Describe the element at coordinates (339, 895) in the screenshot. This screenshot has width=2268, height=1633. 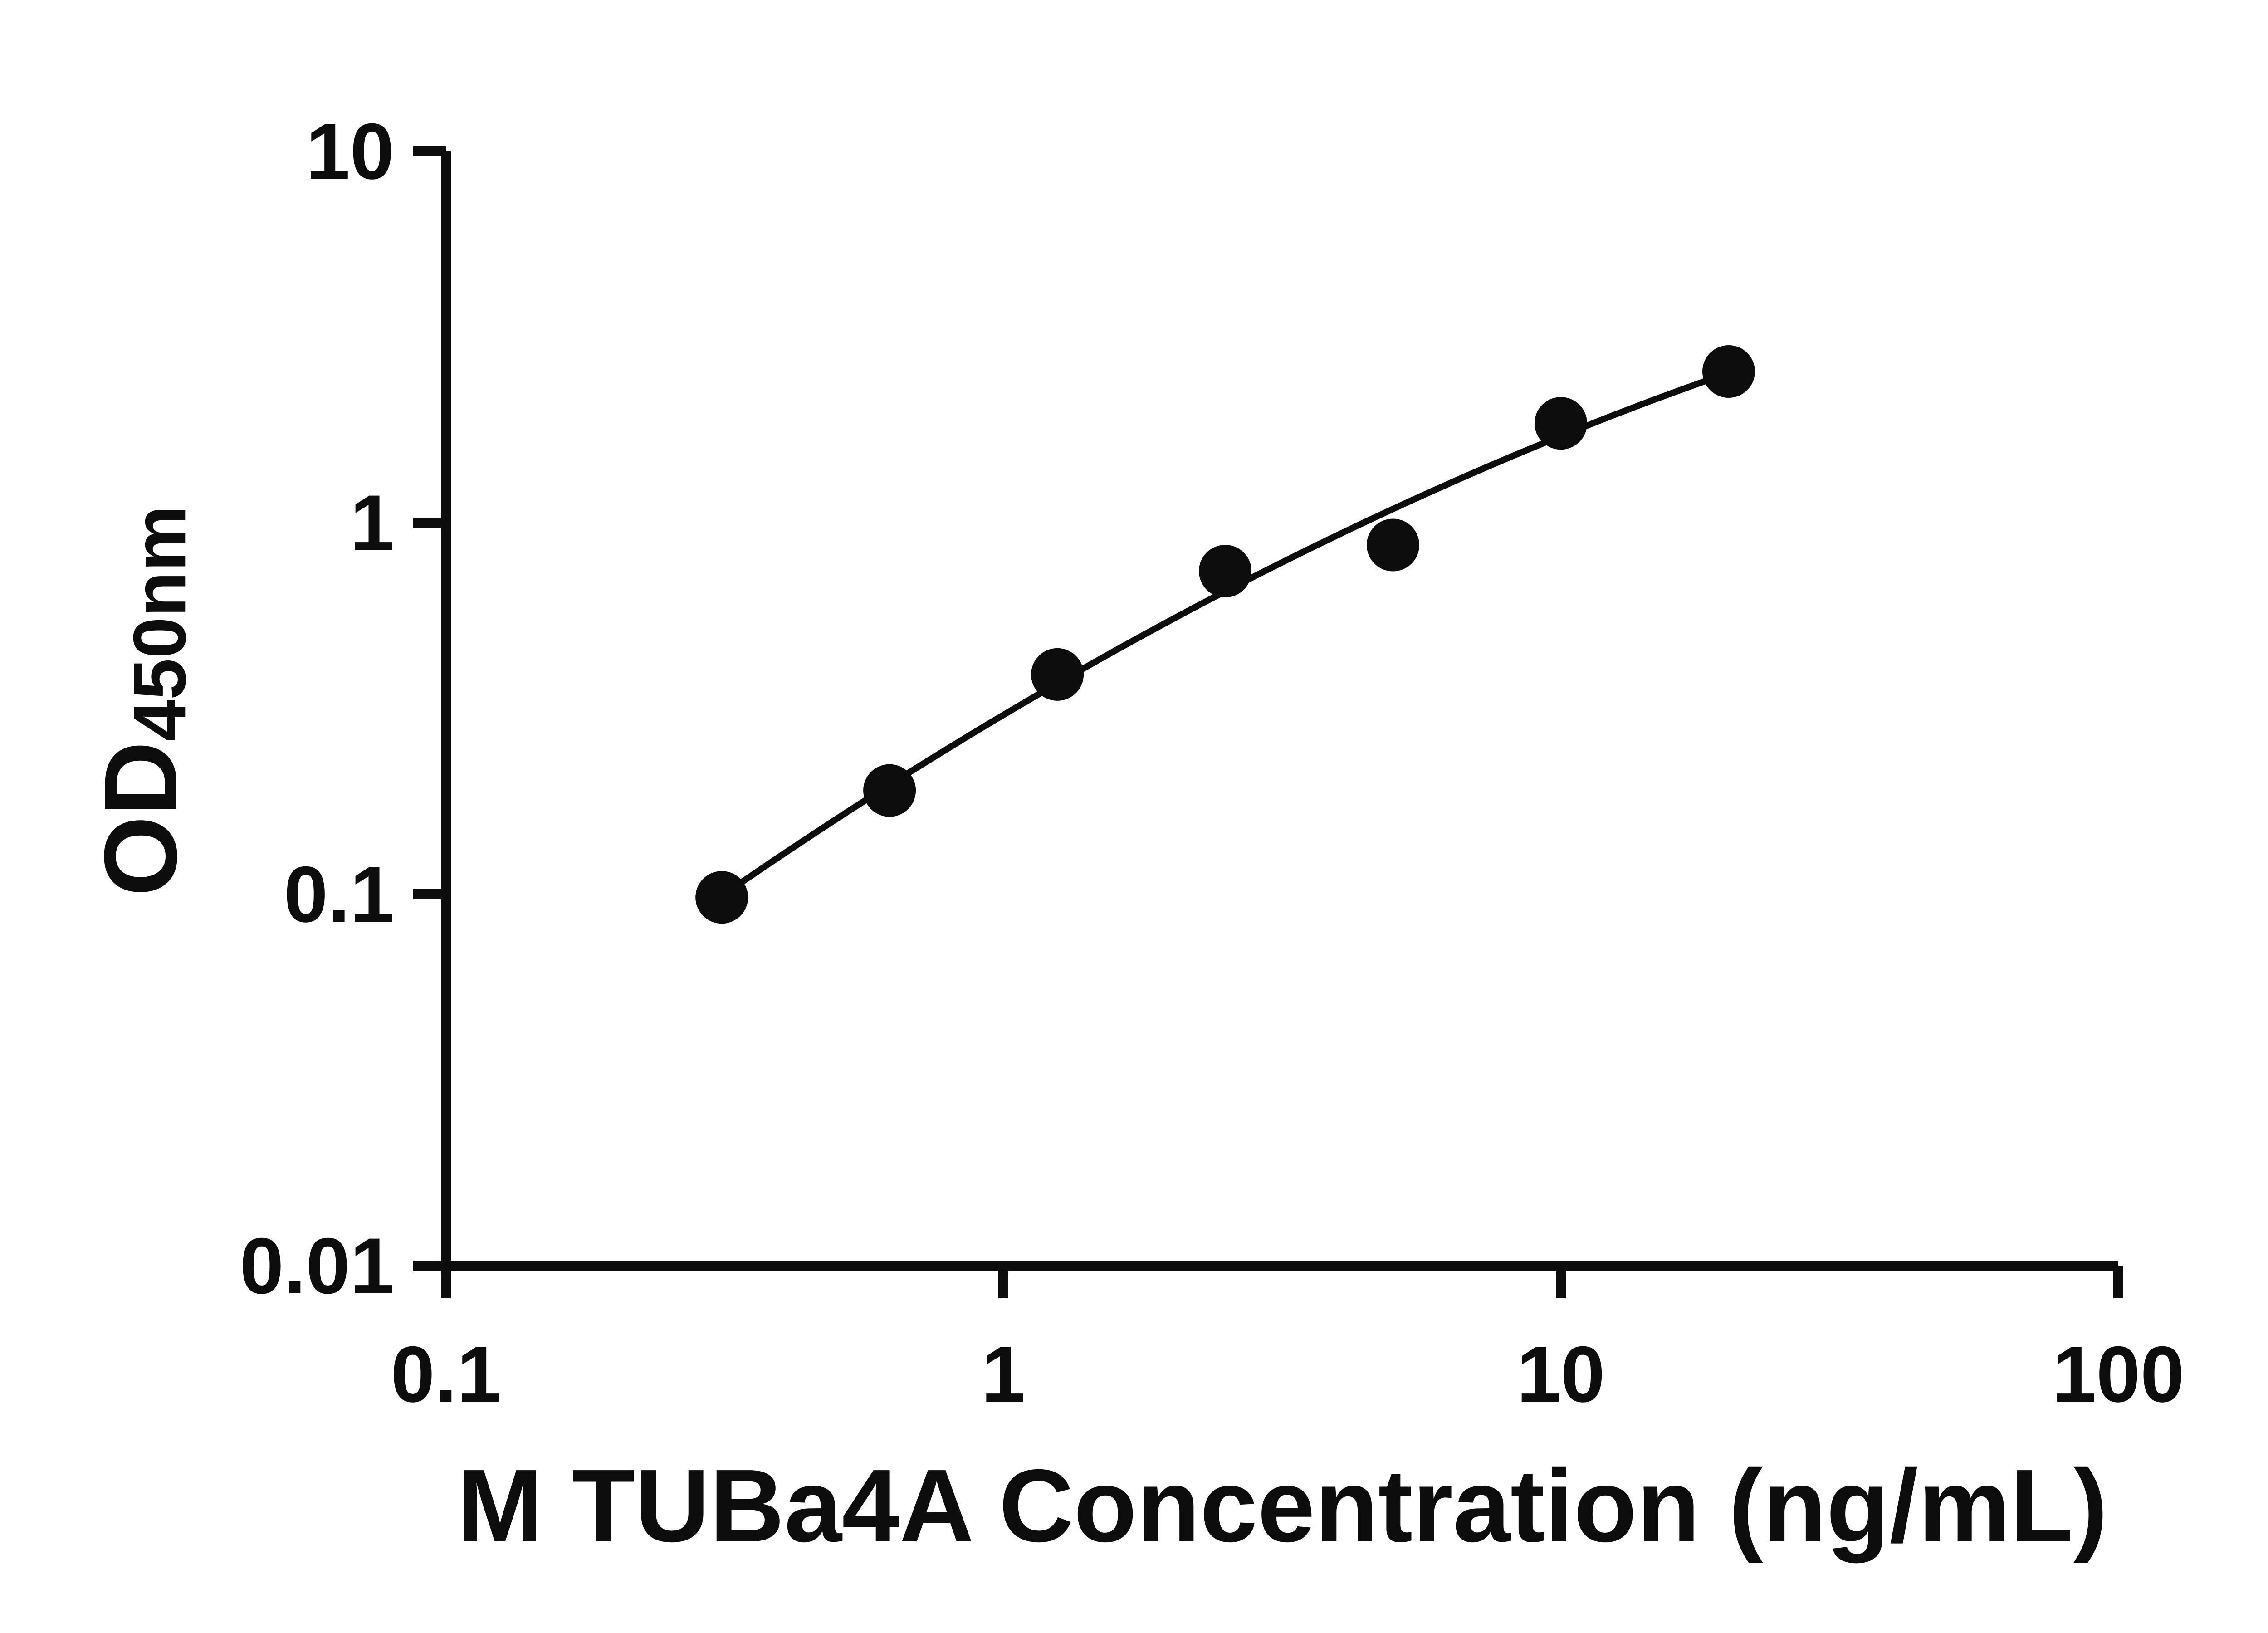
I see `y-tick-label: 0.1` at that location.